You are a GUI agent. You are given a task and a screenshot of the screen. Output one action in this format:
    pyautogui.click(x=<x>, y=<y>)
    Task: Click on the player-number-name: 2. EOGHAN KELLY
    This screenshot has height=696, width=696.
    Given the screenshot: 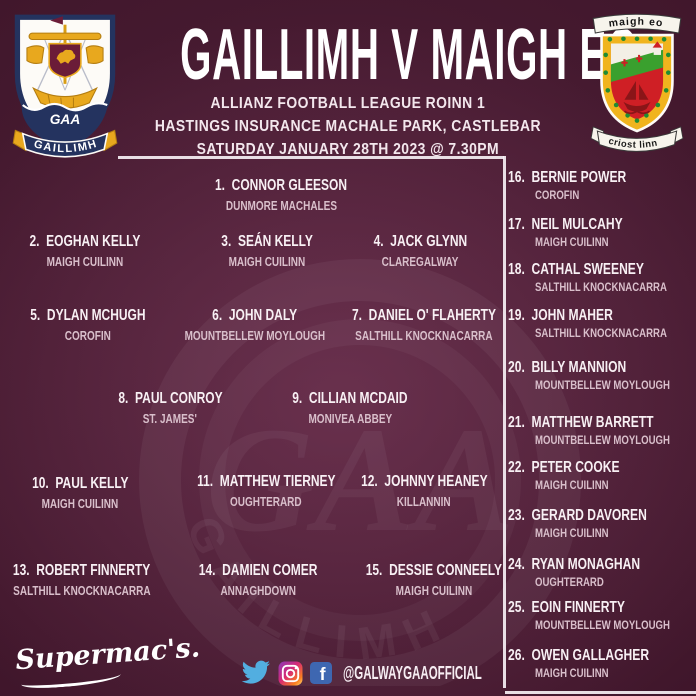 What is the action you would take?
    pyautogui.click(x=85, y=241)
    